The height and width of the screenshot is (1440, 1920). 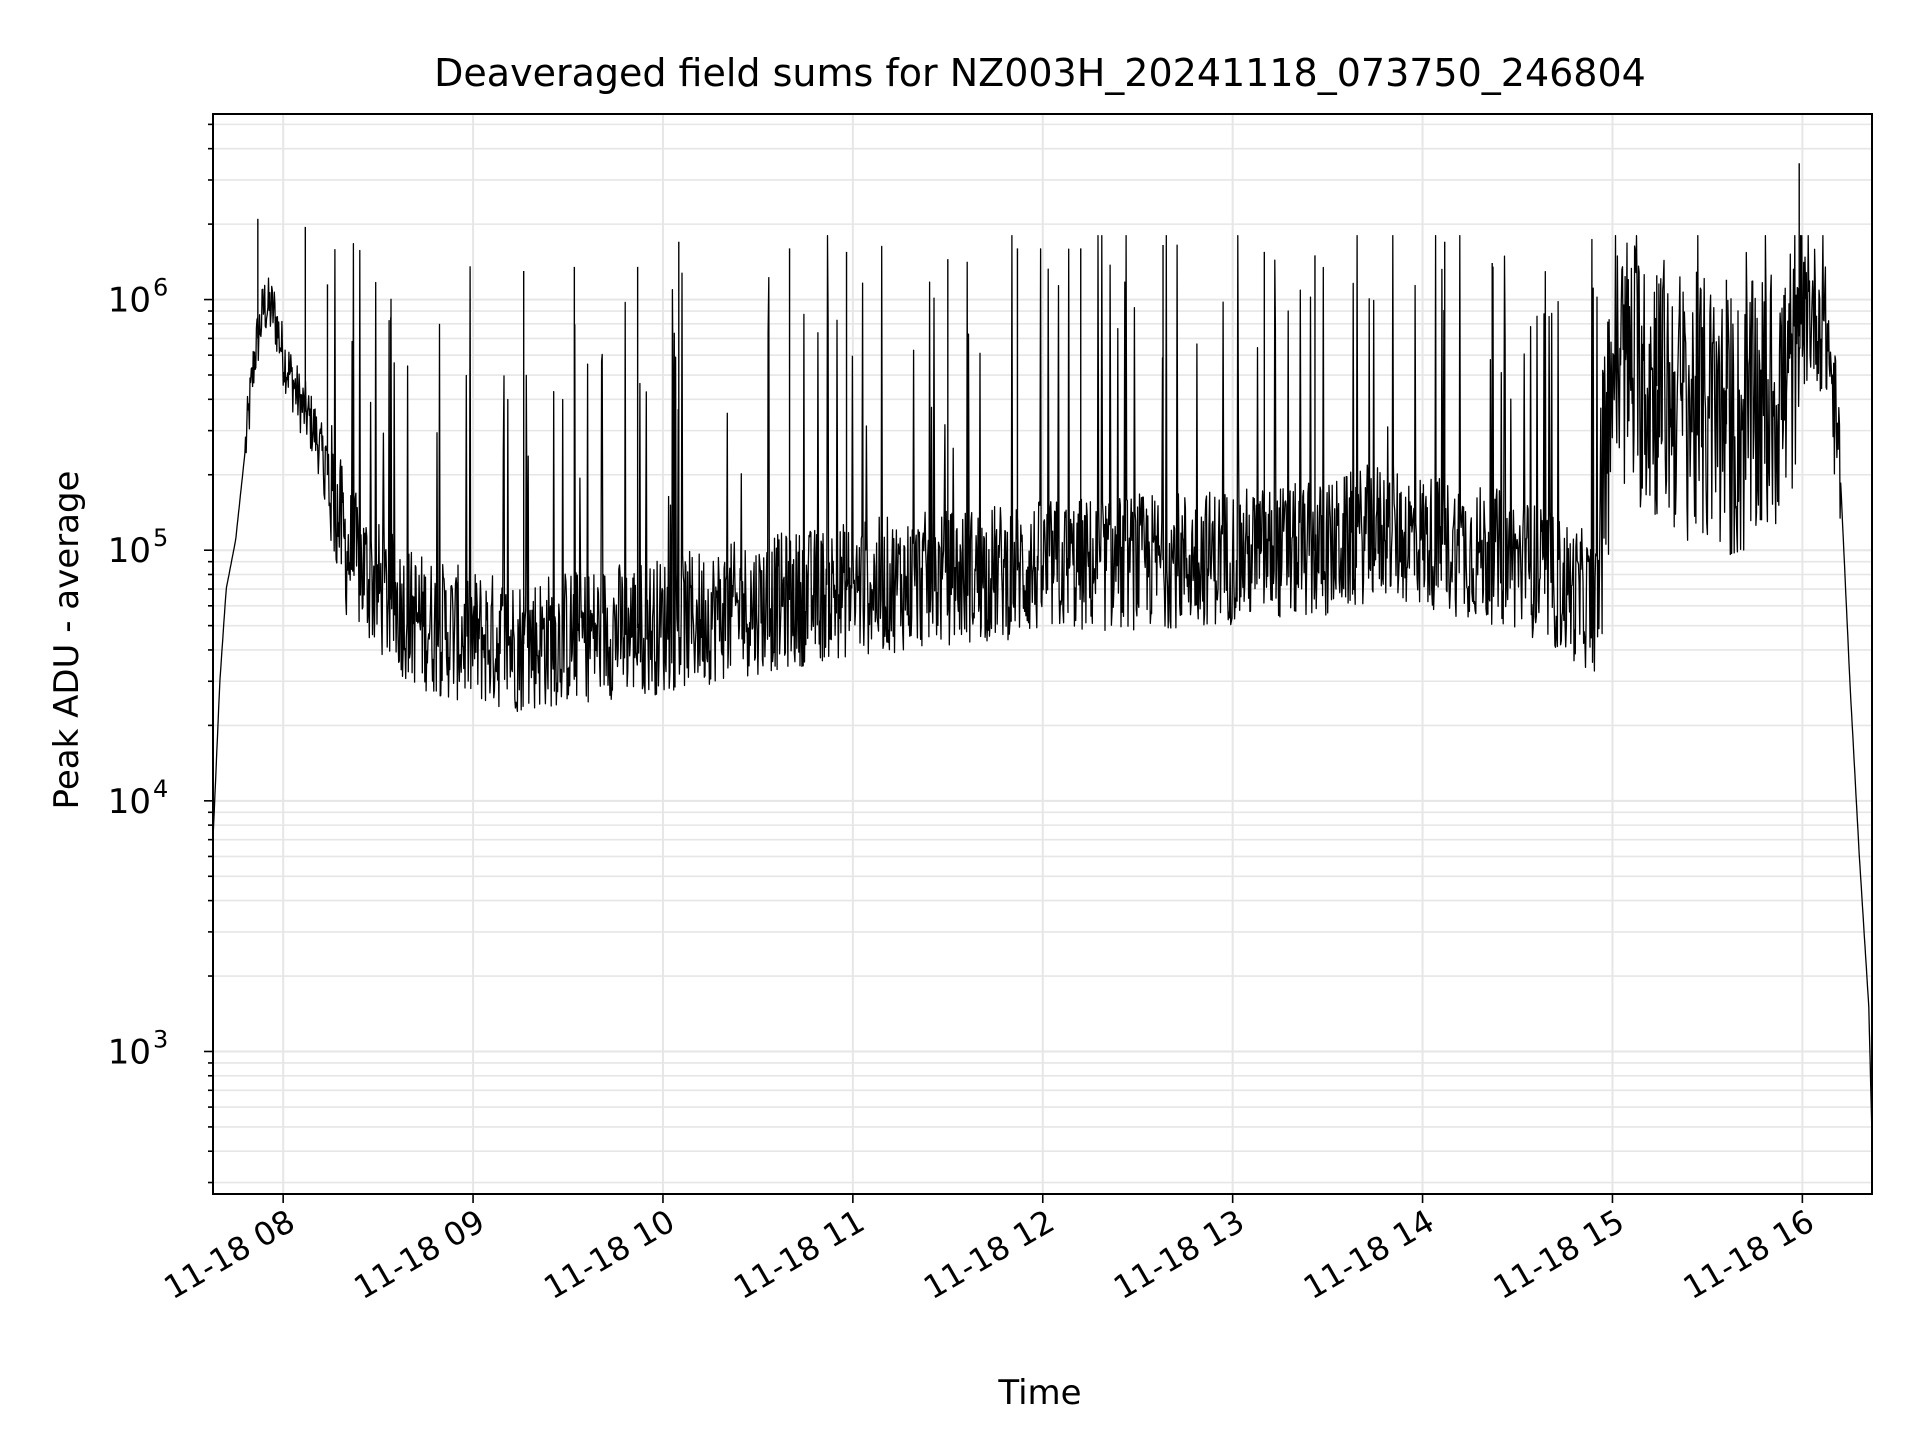 What do you see at coordinates (160, 1039) in the screenshot?
I see `y-tick-label-exponent: 3` at bounding box center [160, 1039].